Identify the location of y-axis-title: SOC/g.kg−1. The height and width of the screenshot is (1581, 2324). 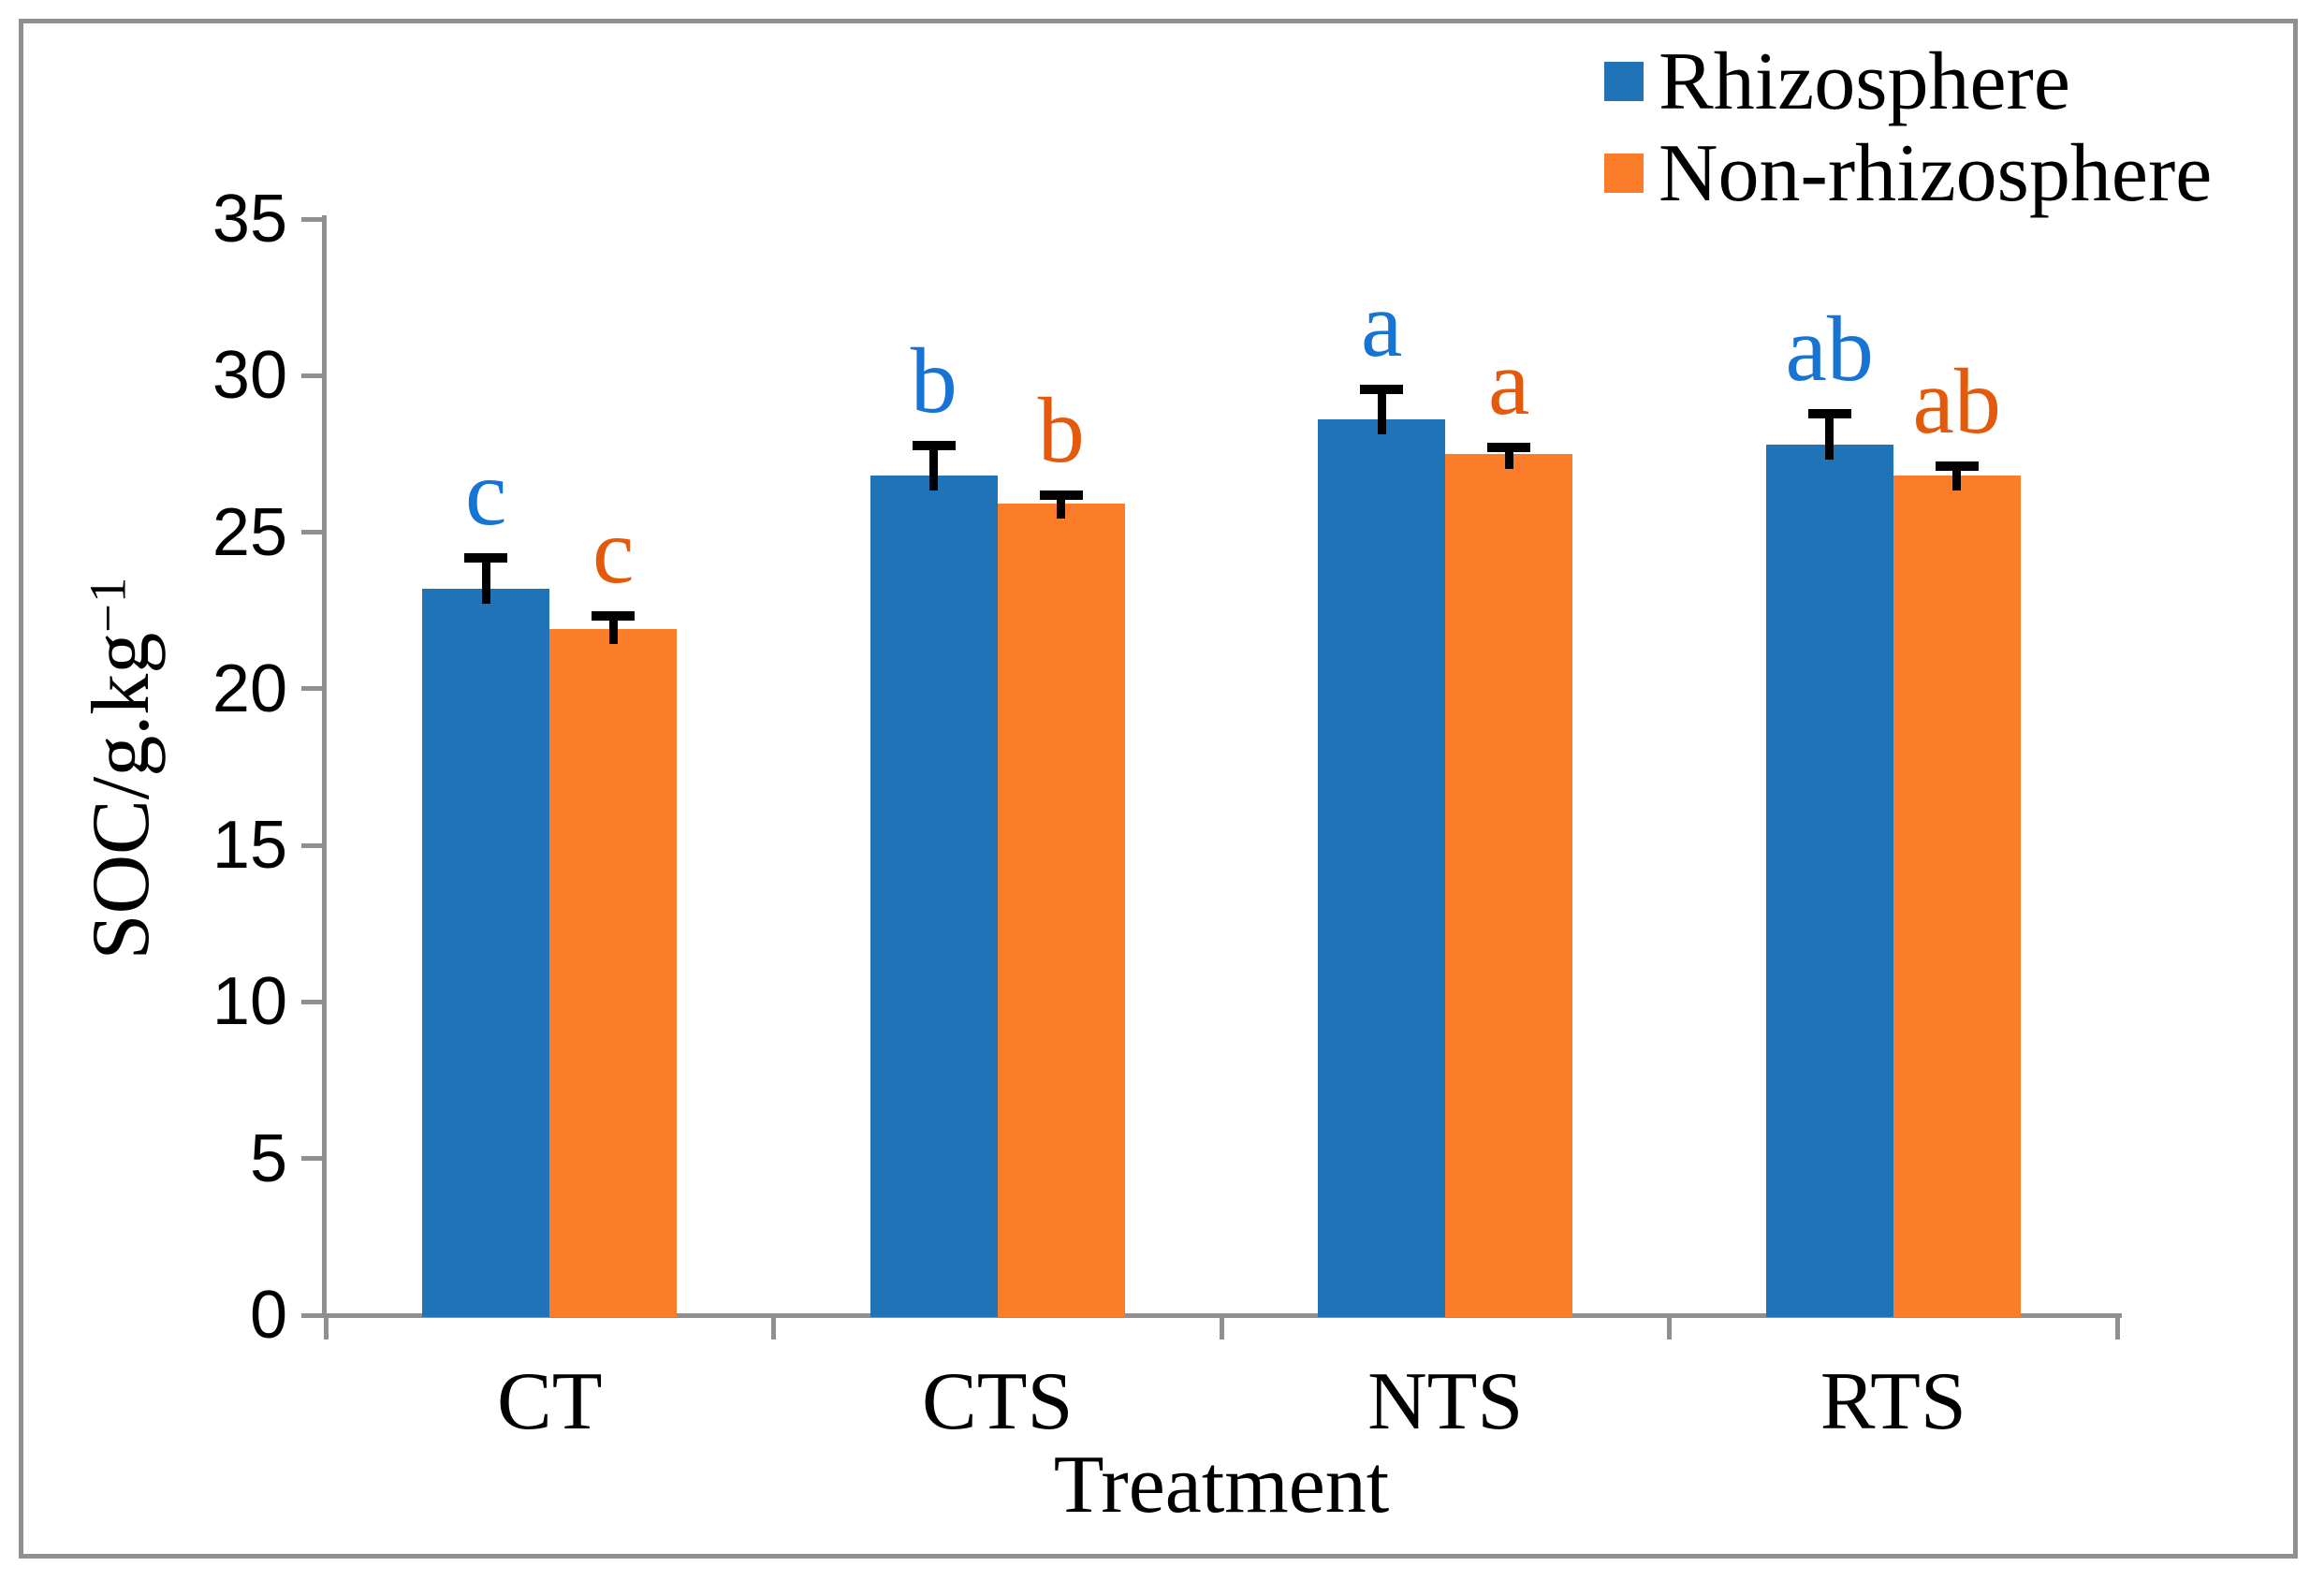
(113, 768).